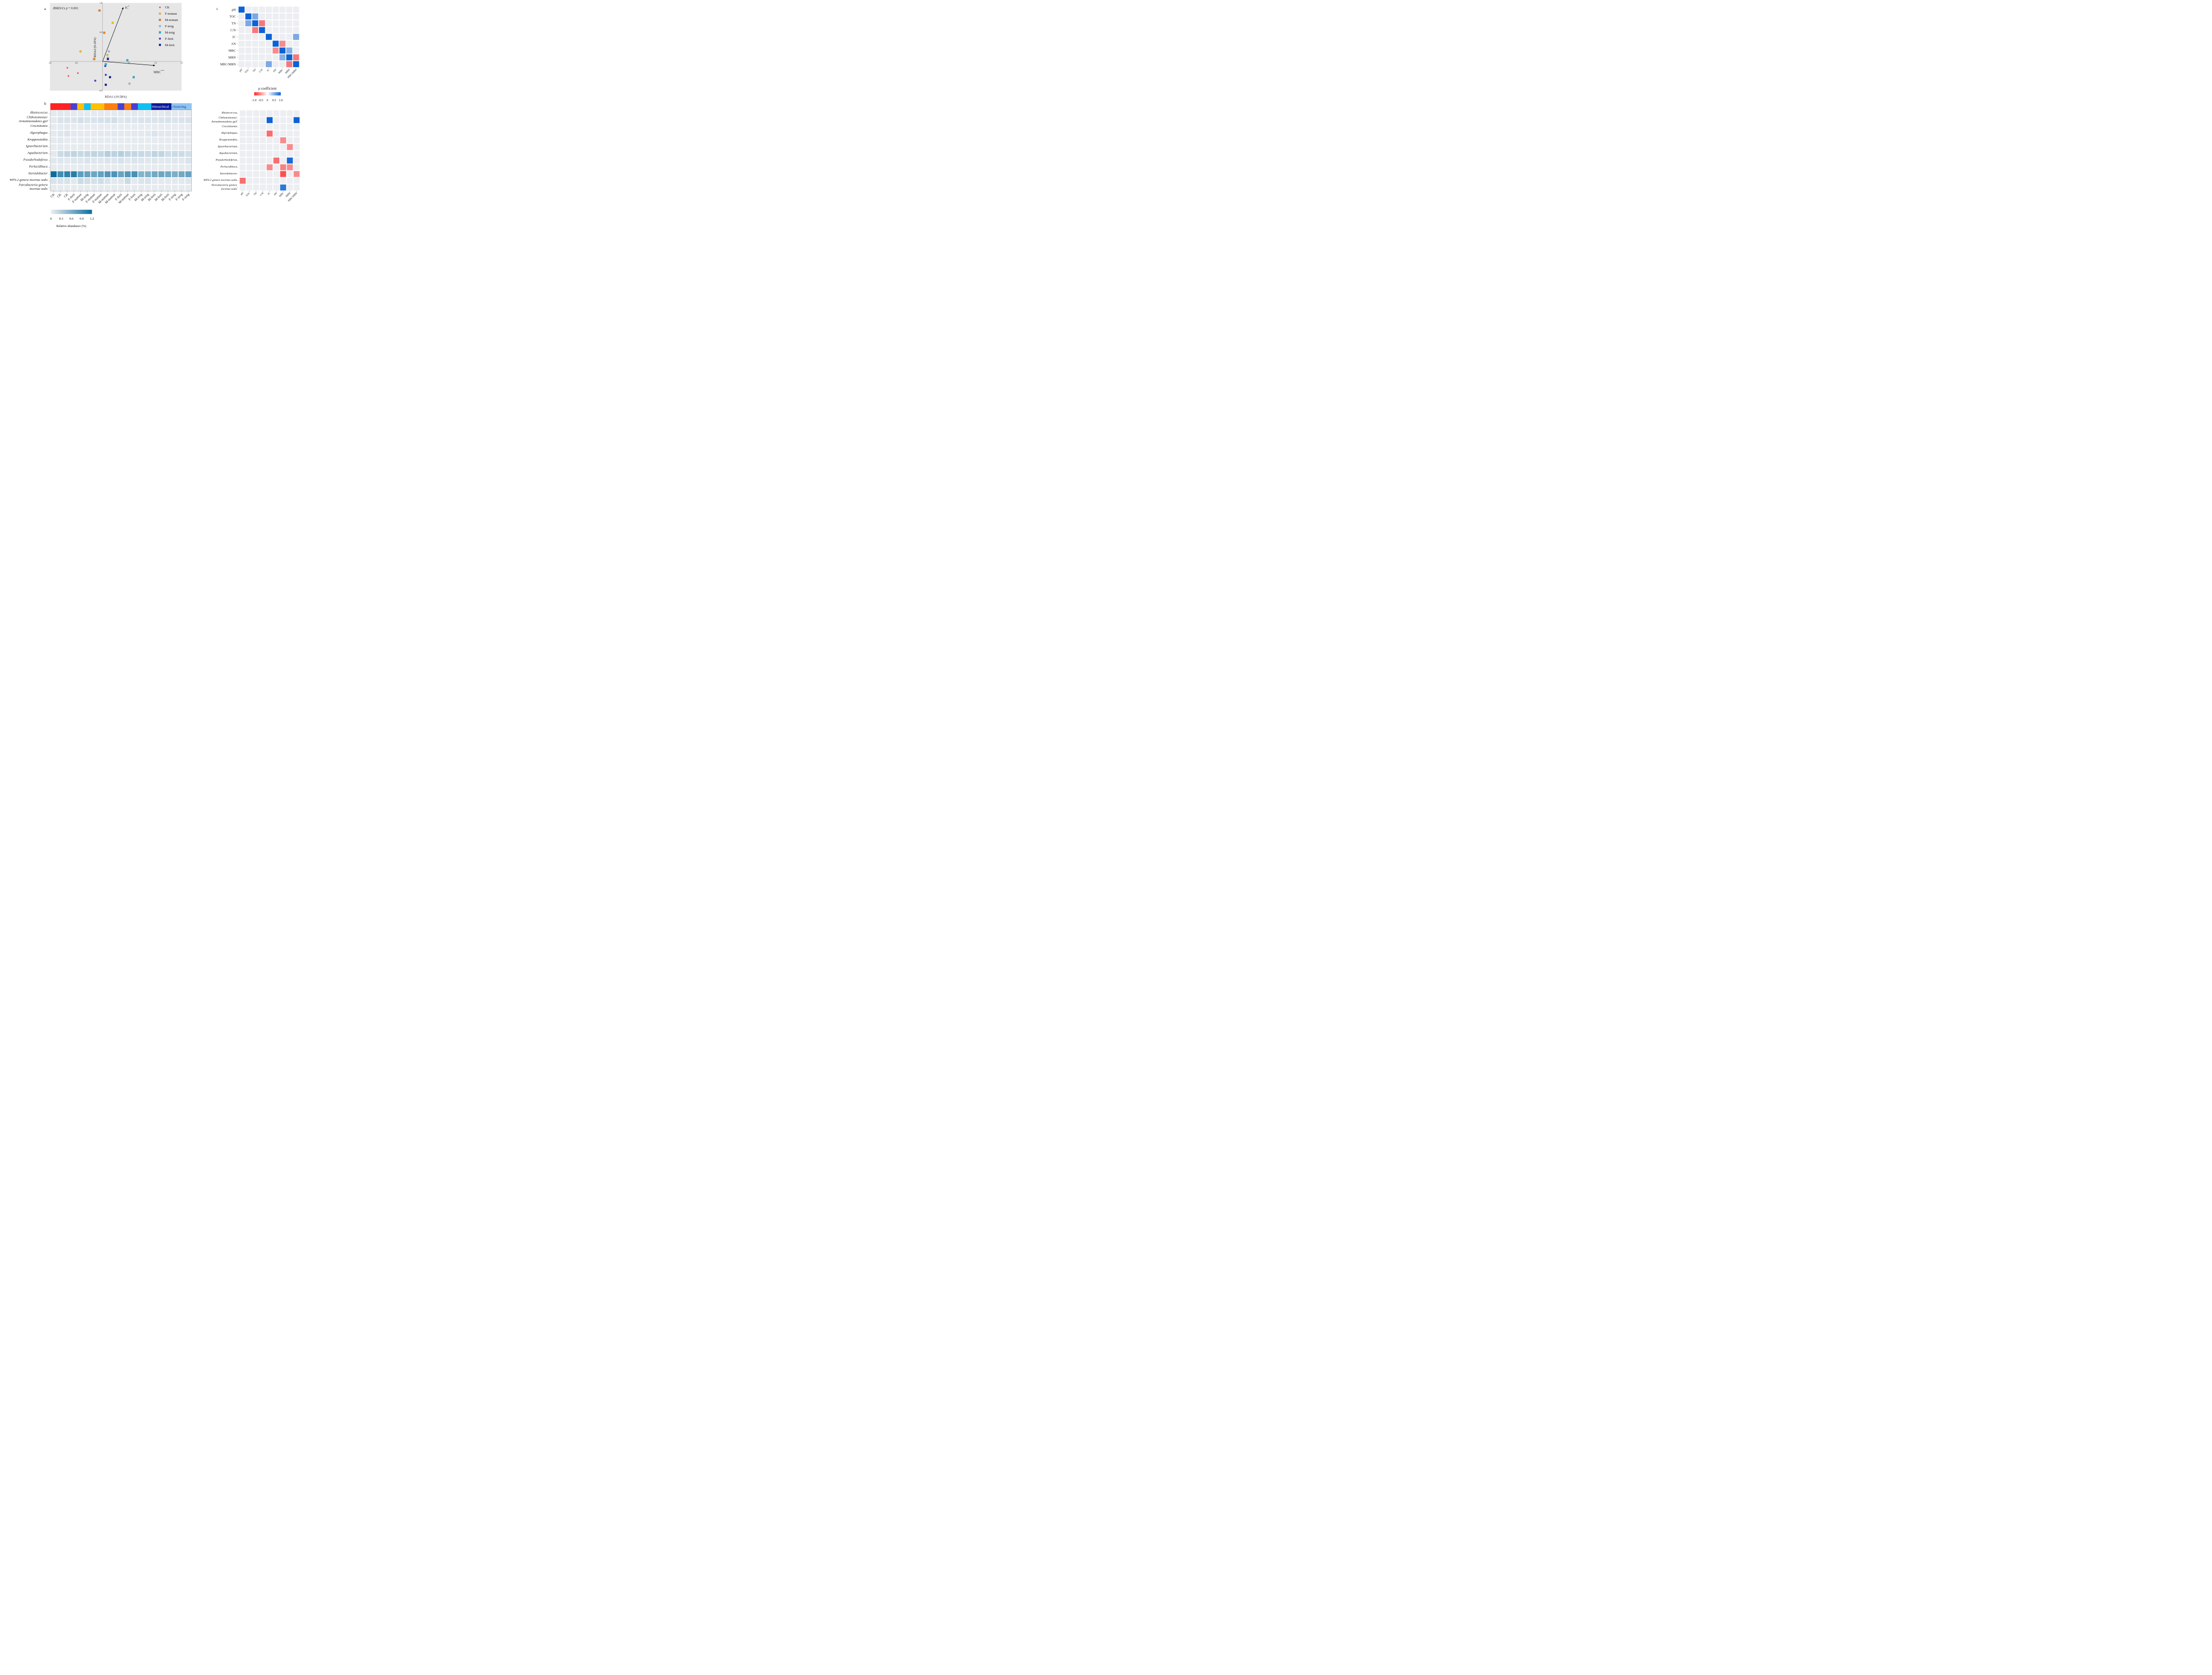  I want to click on rho-taxa-row-label: Aquabacterium, so click(228, 153).